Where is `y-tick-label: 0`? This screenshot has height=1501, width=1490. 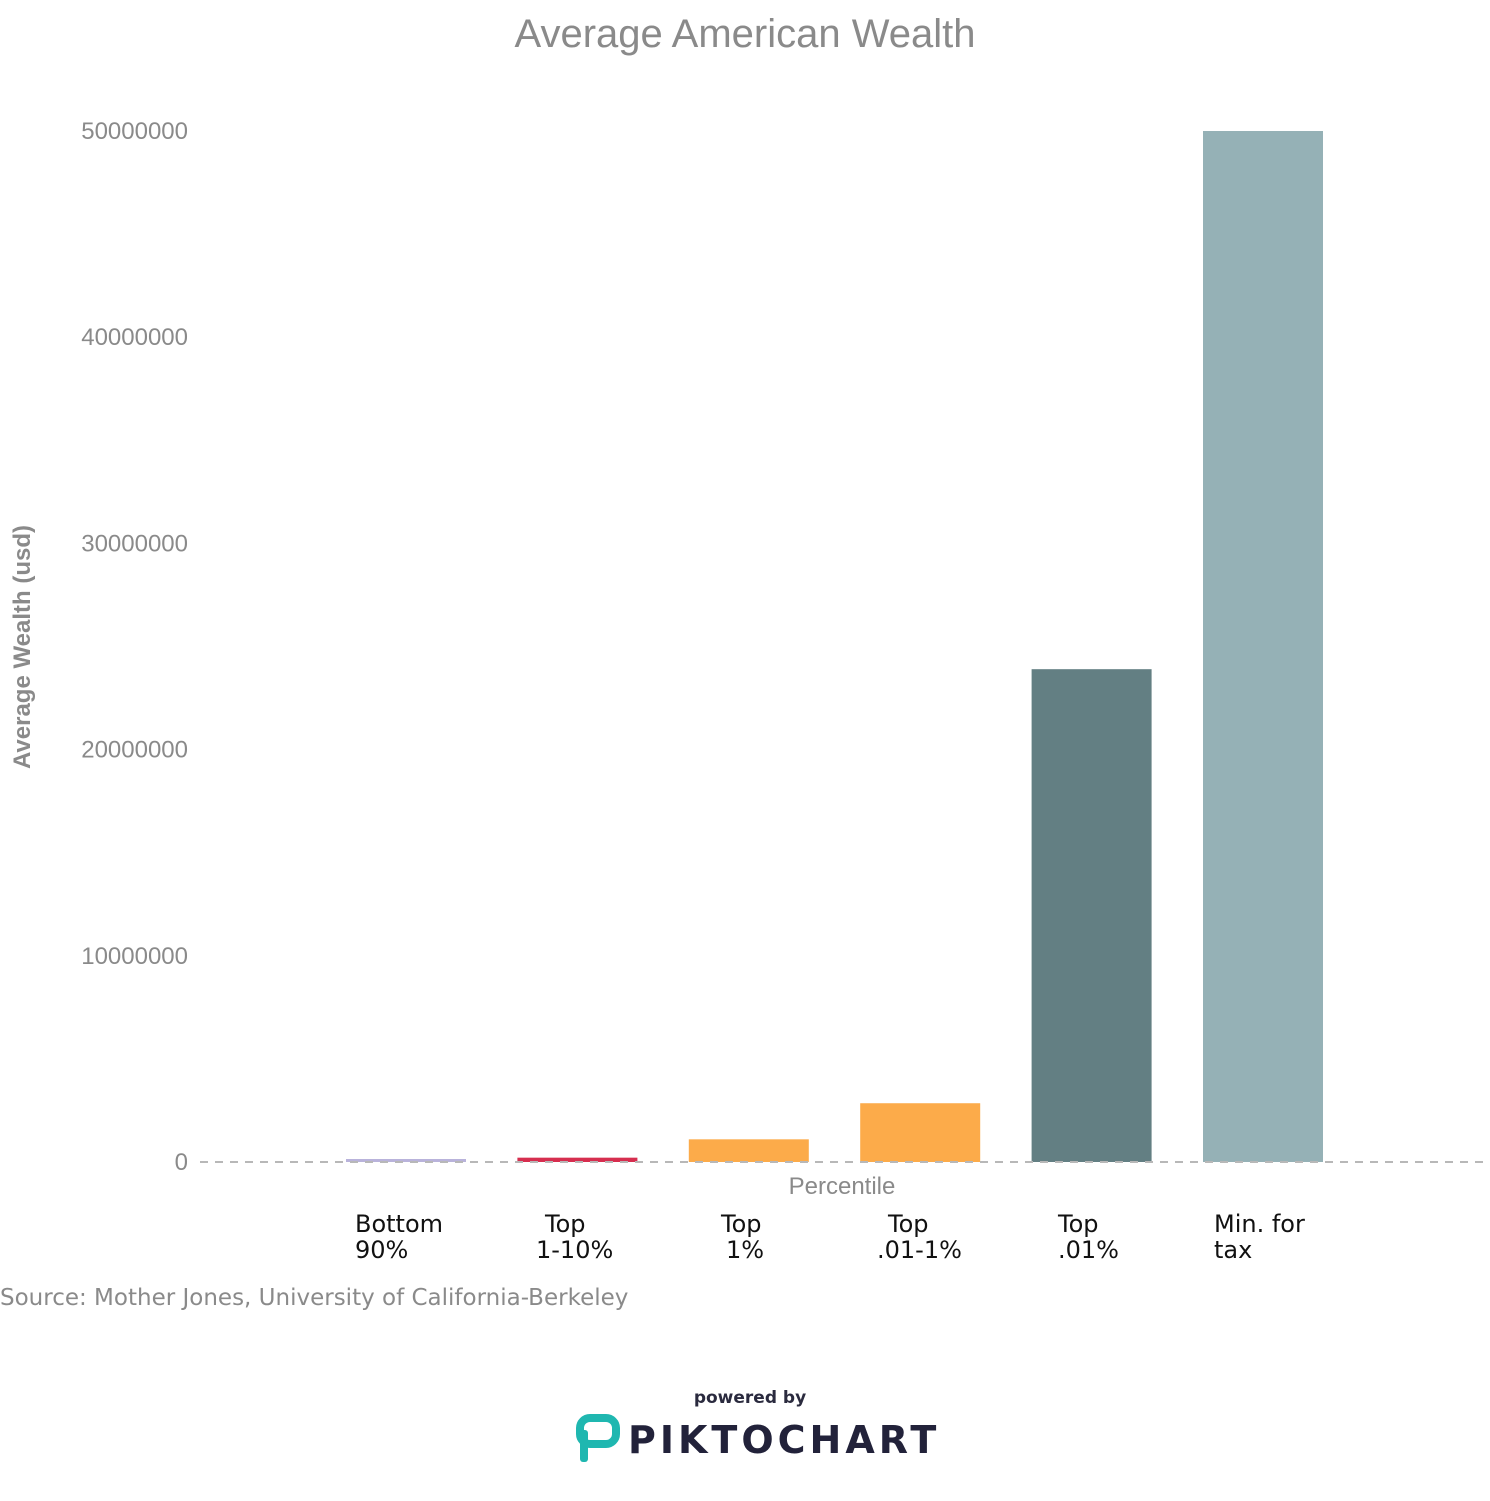 y-tick-label: 0 is located at coordinates (181, 1162).